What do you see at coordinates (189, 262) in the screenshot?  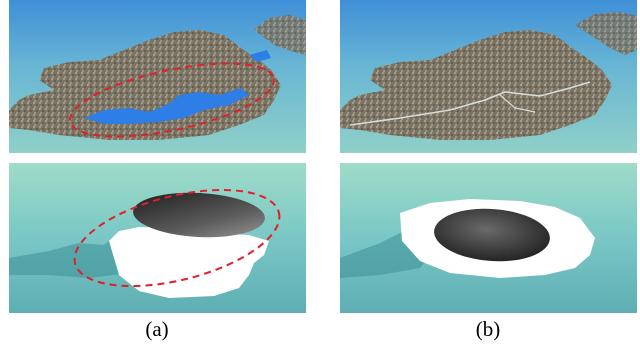 I see `snow-cap-artifact` at bounding box center [189, 262].